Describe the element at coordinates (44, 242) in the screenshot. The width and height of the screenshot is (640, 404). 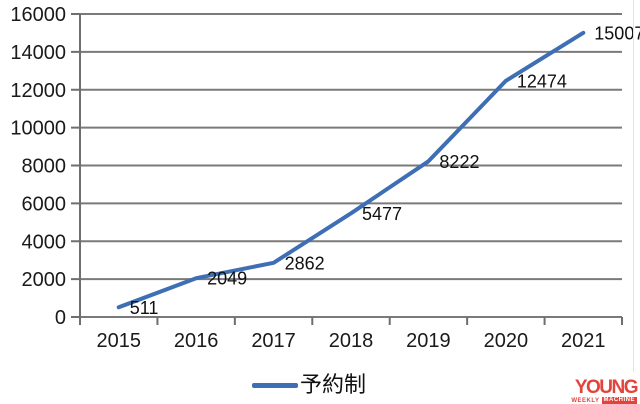
I see `y-axis-tick-label: 4000` at that location.